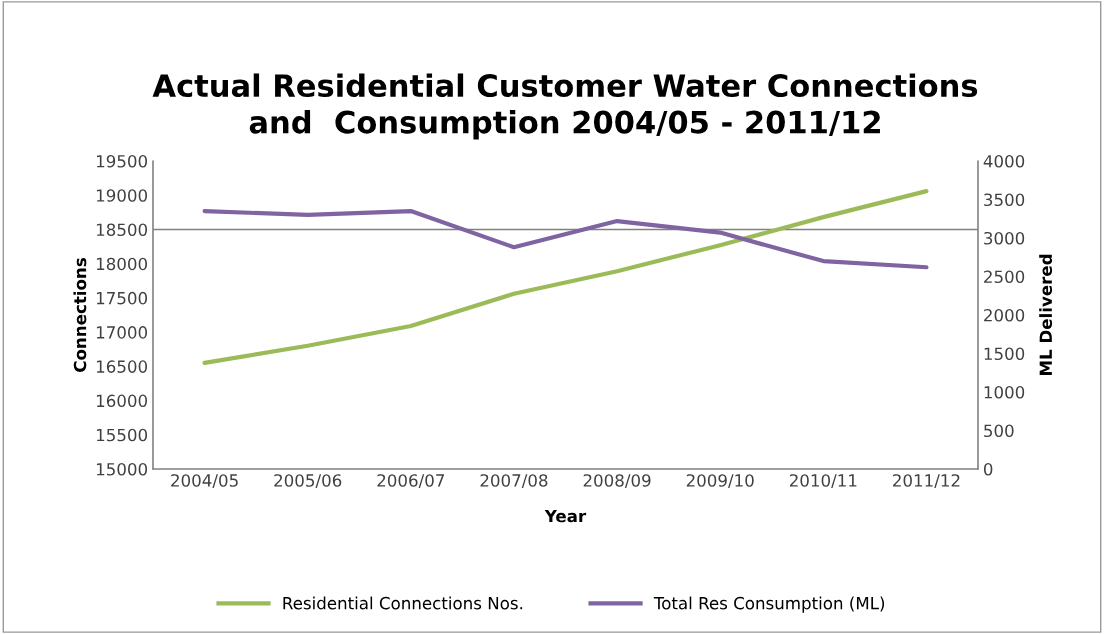 This screenshot has width=1104, height=634. Describe the element at coordinates (122, 401) in the screenshot. I see `y-tick-label: 16000` at that location.